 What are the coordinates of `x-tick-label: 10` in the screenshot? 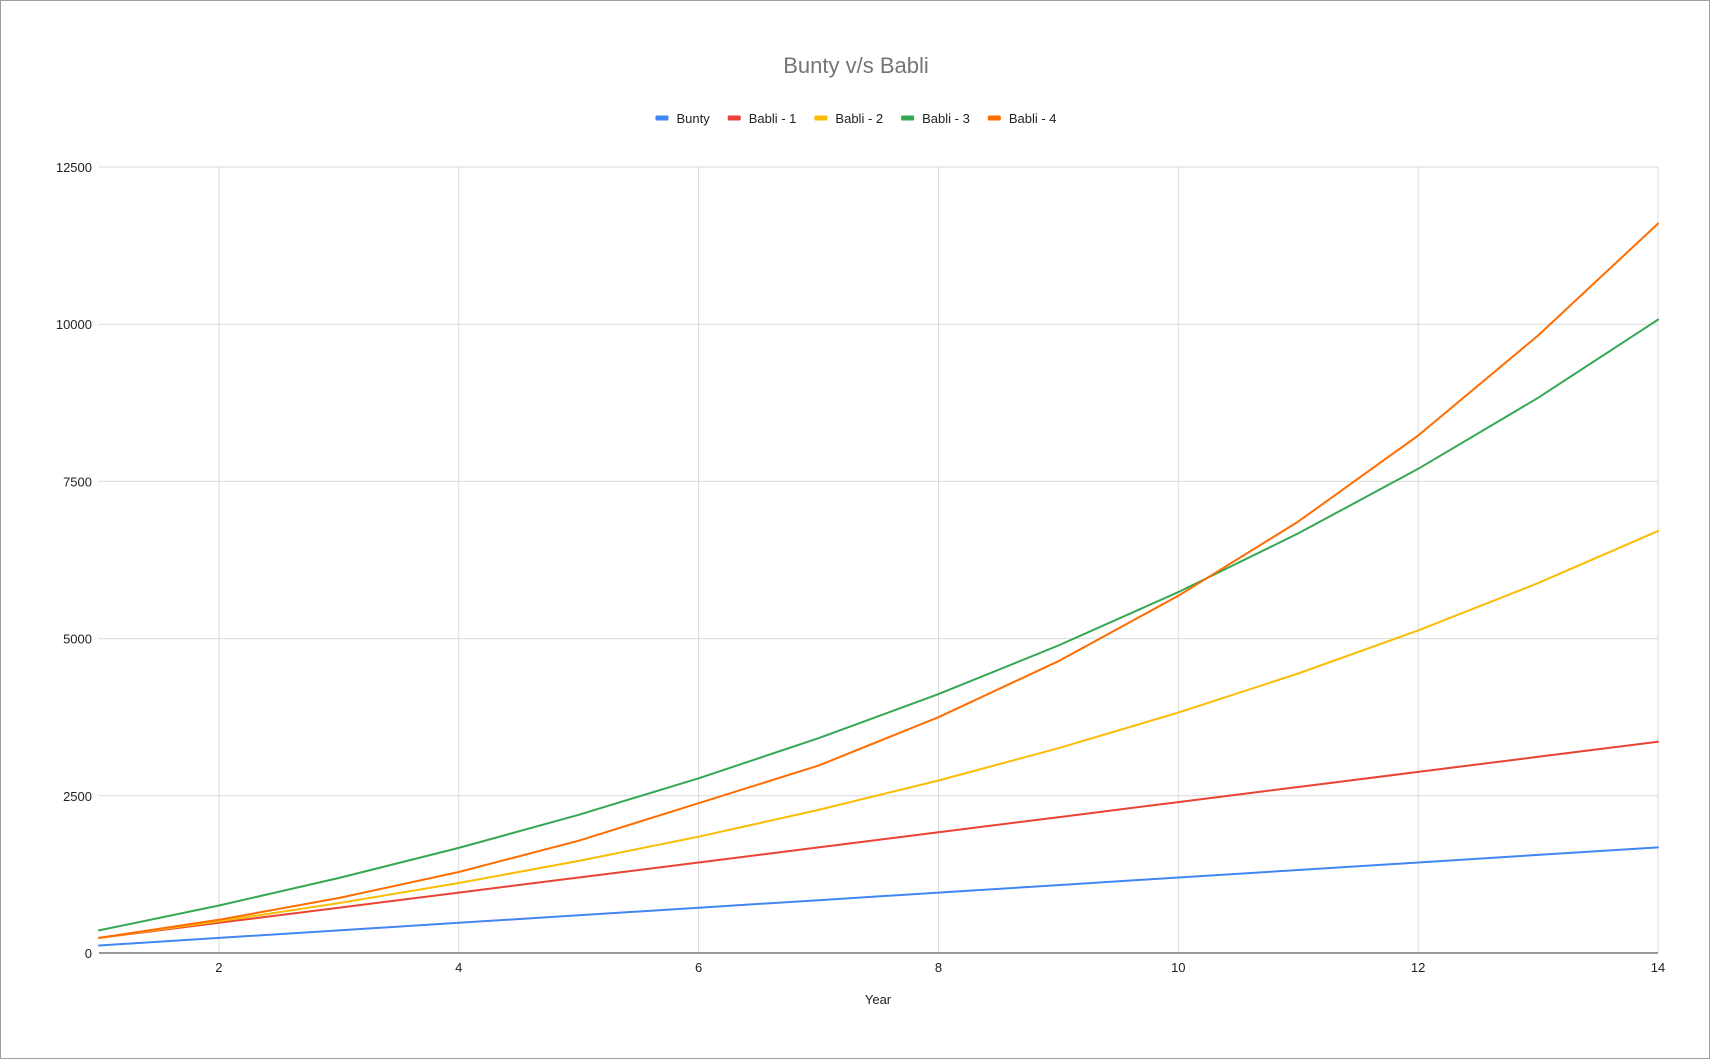 It's located at (1178, 967).